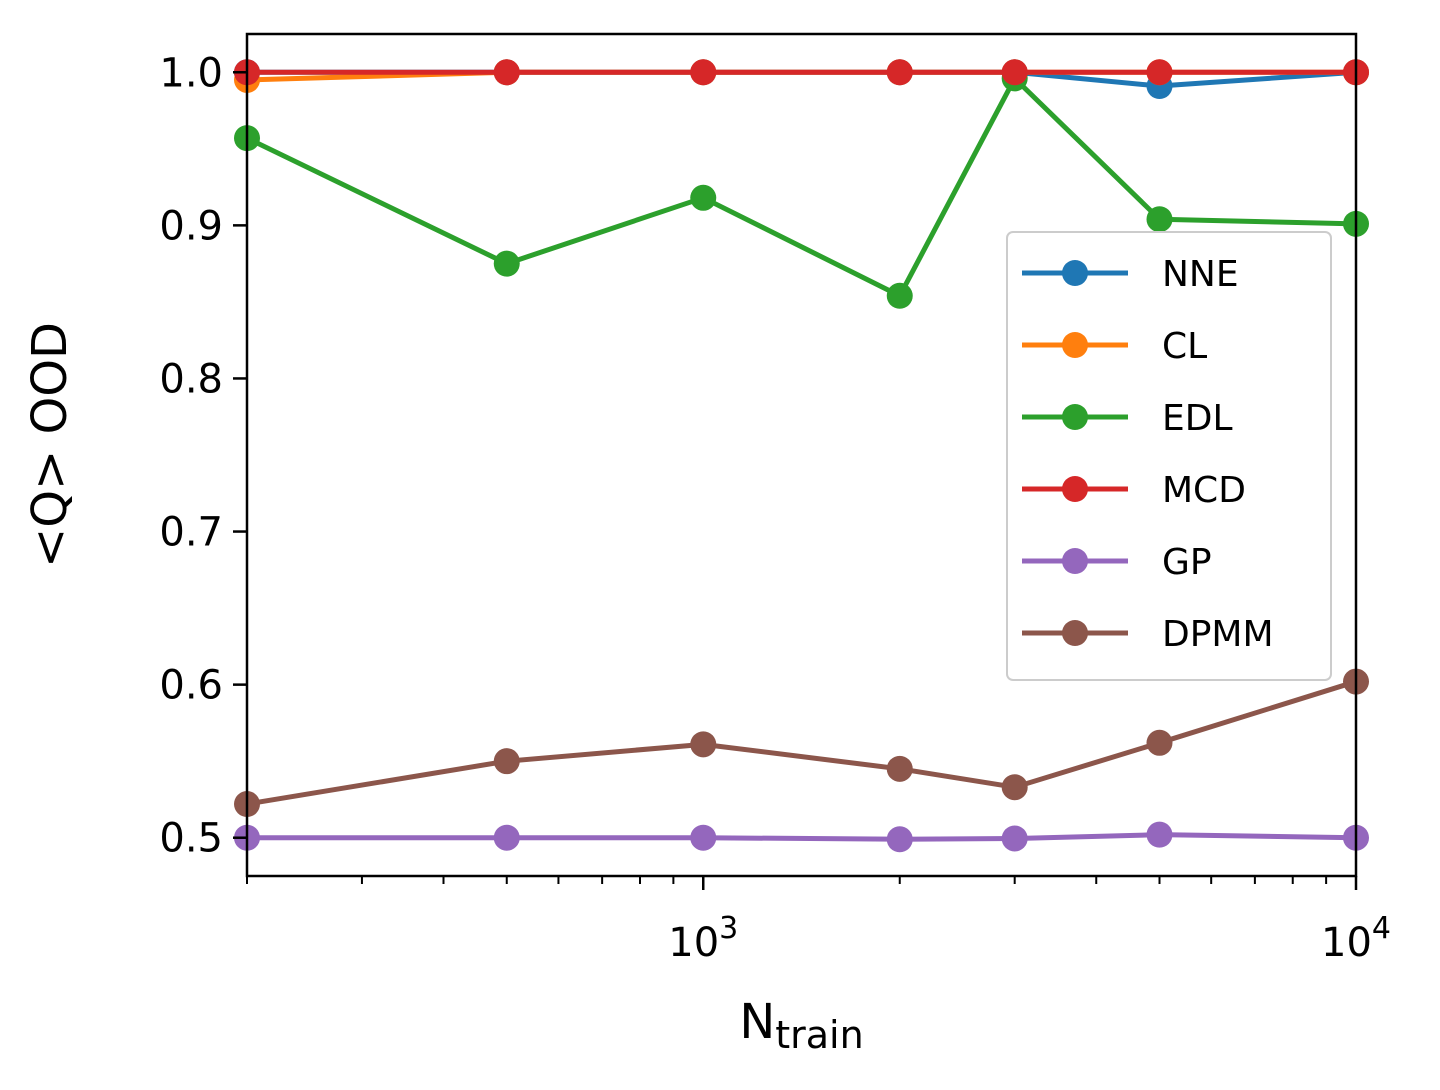  I want to click on legend-label: GP, so click(1187, 562).